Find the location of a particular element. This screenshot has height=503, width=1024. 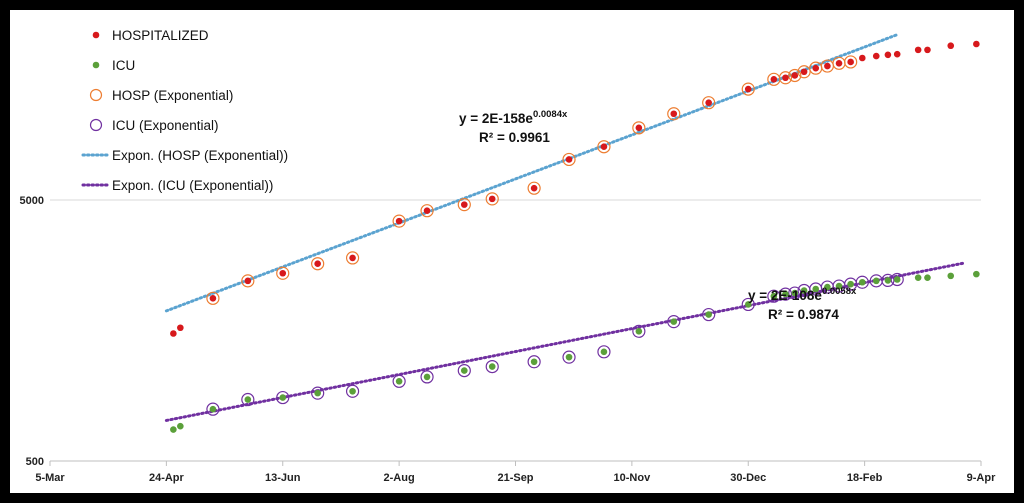

x-tick-label: 13-Jun is located at coordinates (283, 478).